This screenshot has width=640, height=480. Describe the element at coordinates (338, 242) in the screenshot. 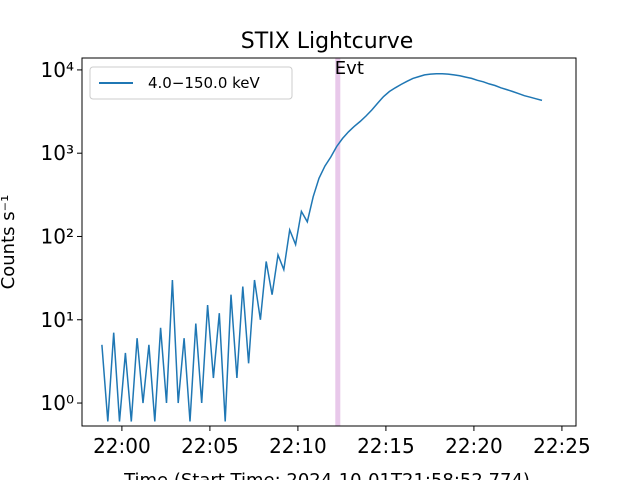

I see `event-band` at that location.